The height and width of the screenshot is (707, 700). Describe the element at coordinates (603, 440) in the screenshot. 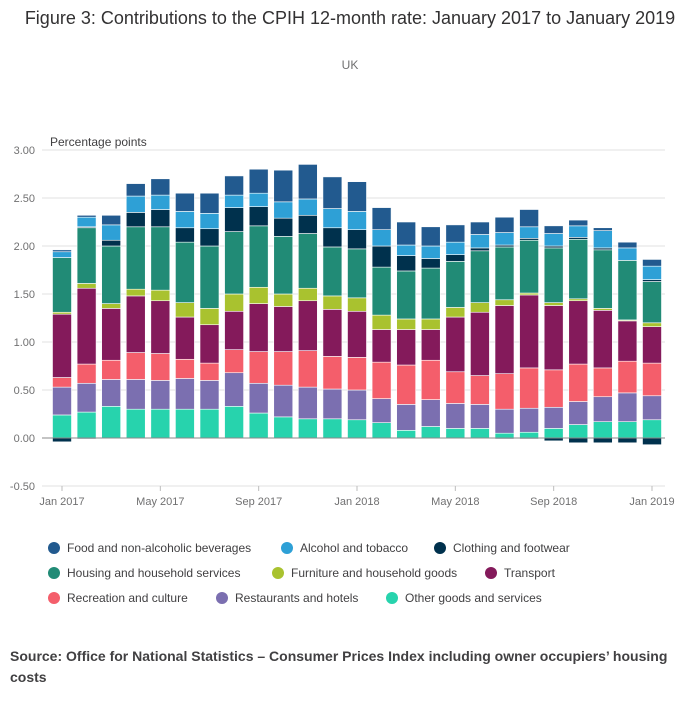

I see `bar-segment-negative-contributions` at that location.